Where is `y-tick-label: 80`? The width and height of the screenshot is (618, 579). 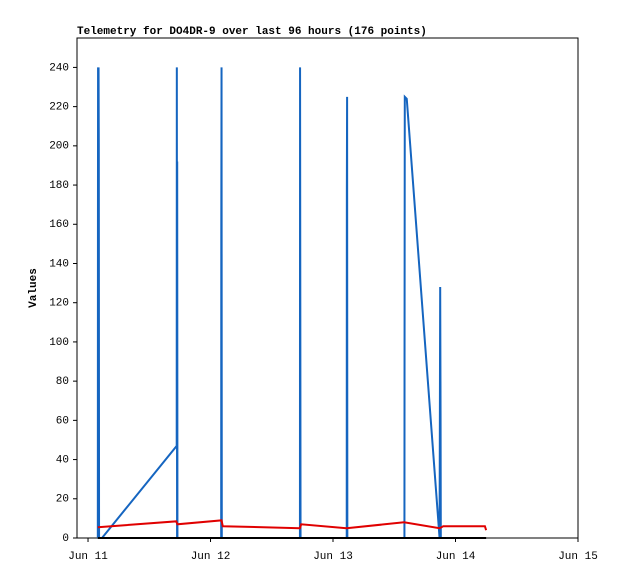 y-tick-label: 80 is located at coordinates (62, 382).